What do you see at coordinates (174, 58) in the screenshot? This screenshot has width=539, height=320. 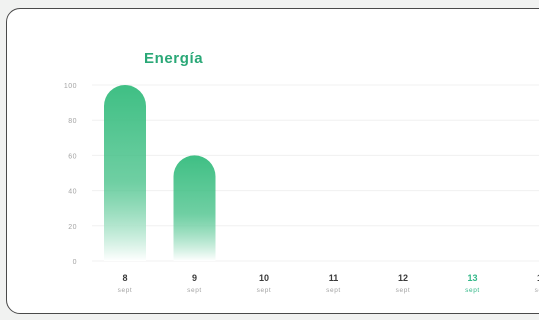 I see `card-title: Energía` at bounding box center [174, 58].